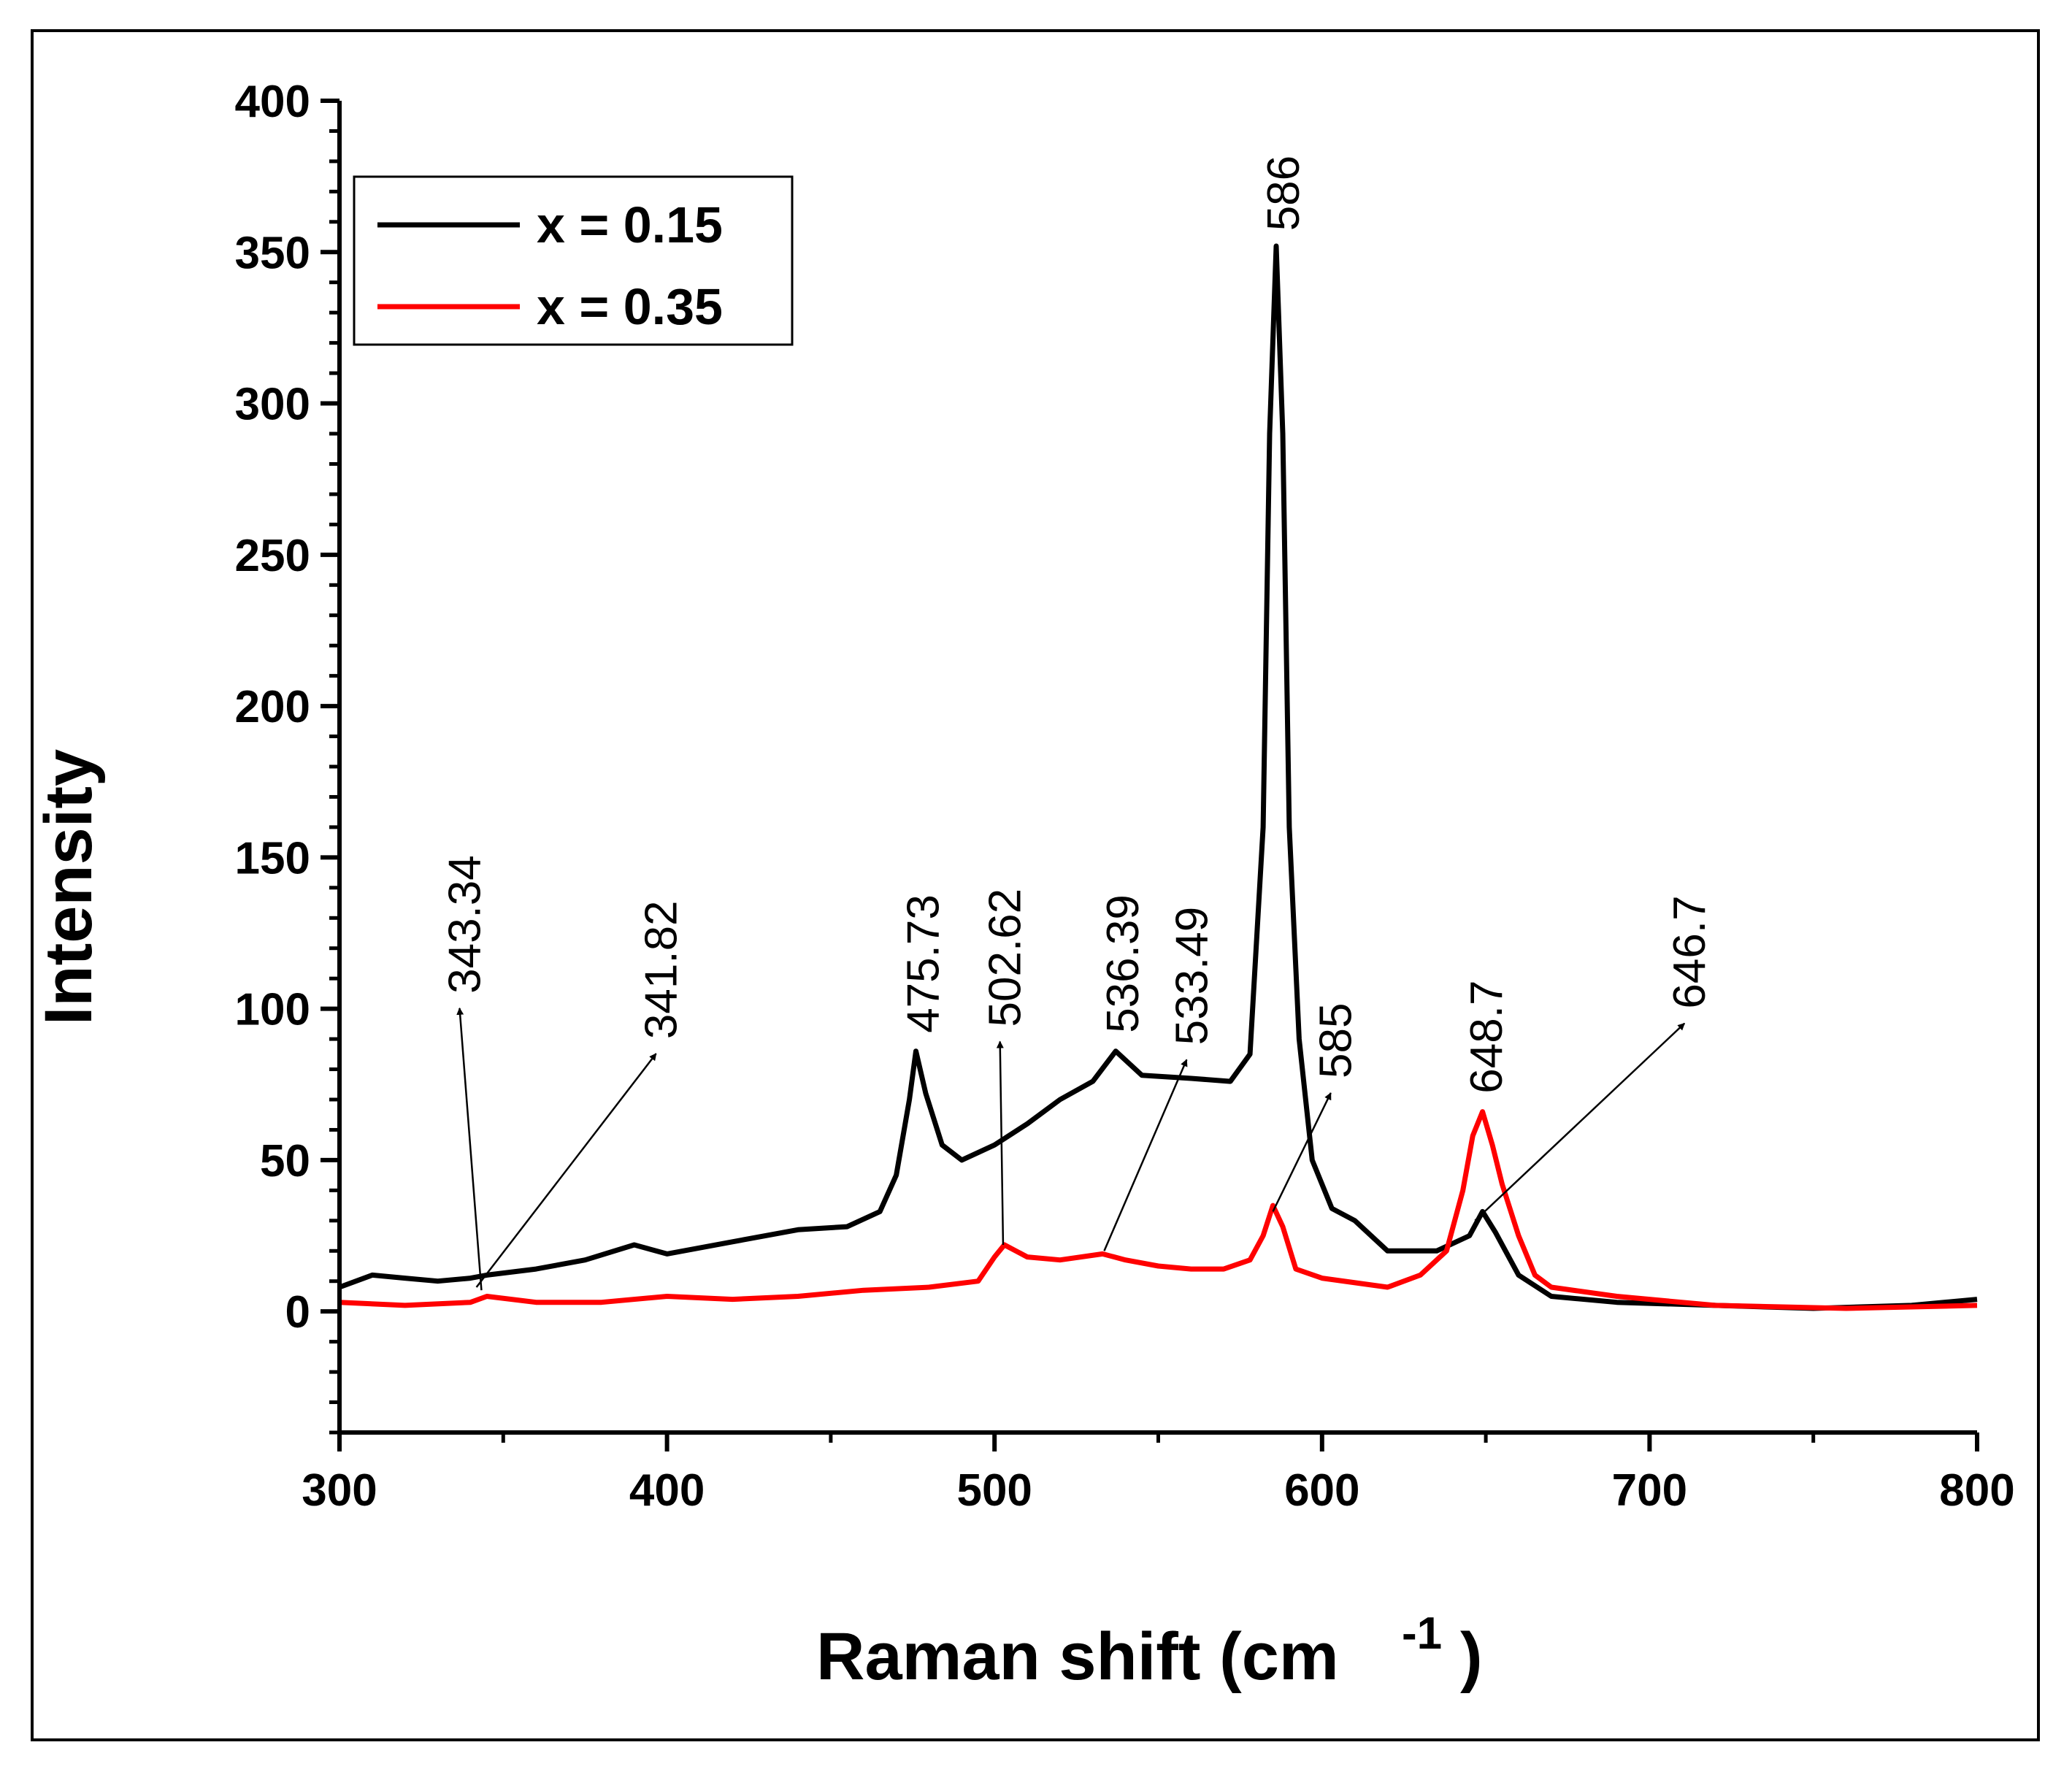 The width and height of the screenshot is (2072, 1772). Describe the element at coordinates (1976, 1490) in the screenshot. I see `x-tick-label: 800` at that location.